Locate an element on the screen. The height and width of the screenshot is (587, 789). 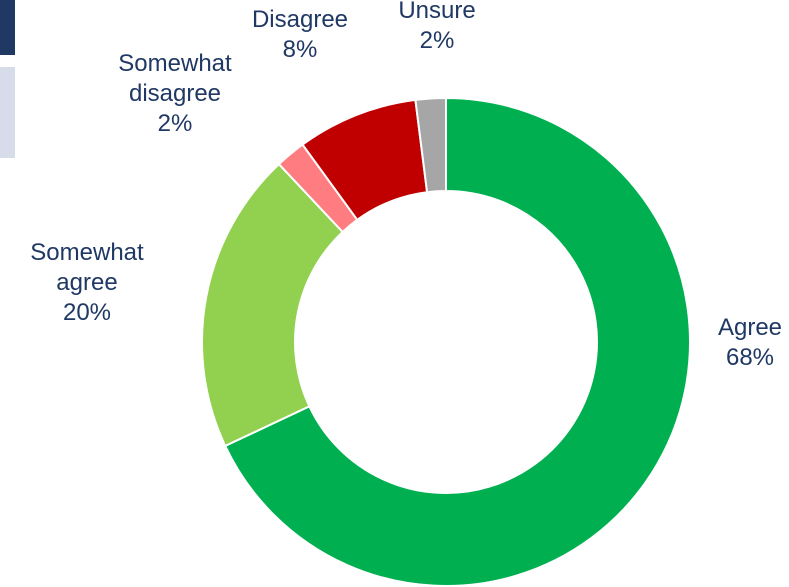
slice-value-label: 8% is located at coordinates (300, 49).